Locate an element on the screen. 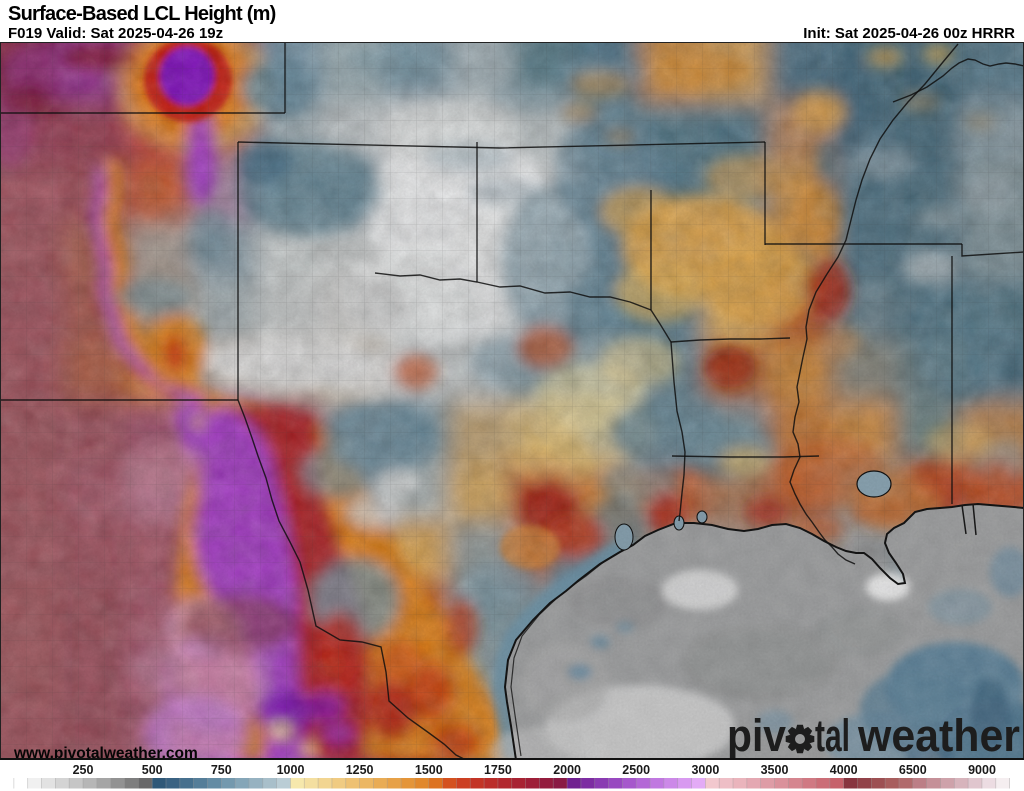 The image size is (1024, 791). svg-text: 2500 is located at coordinates (636, 770).